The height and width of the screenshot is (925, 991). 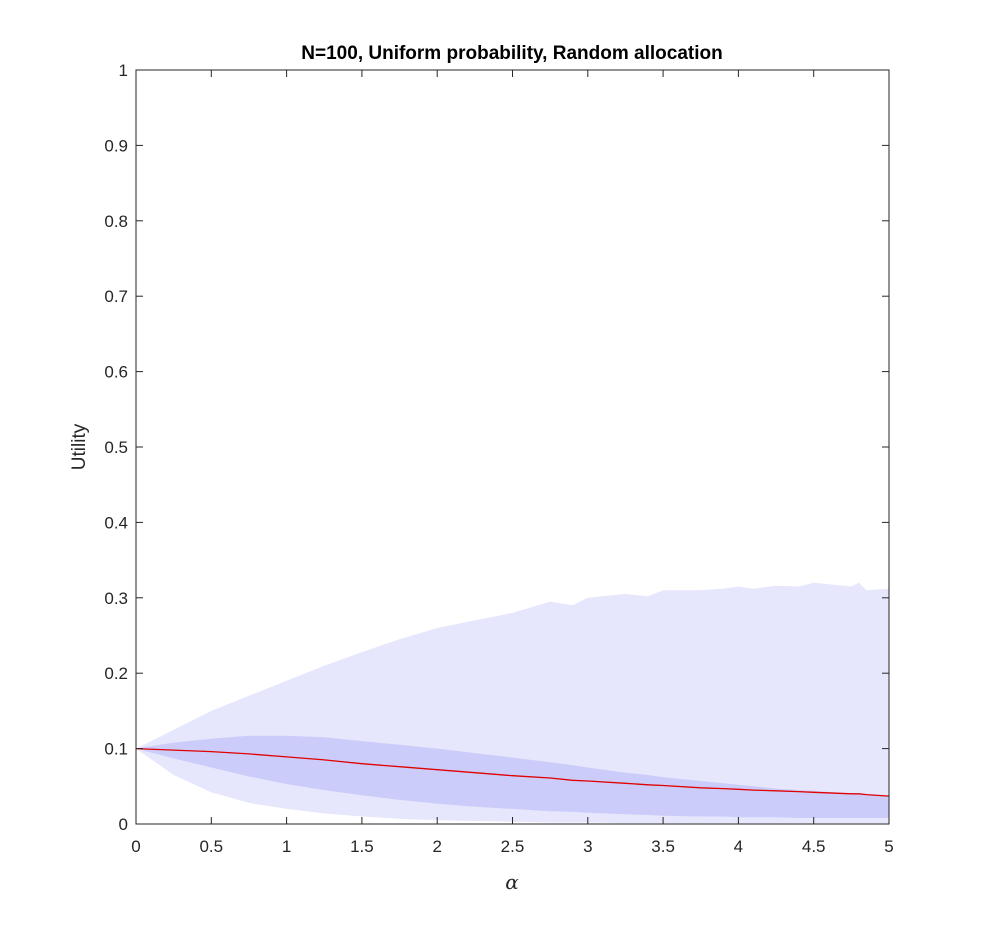 I want to click on y-tick-label: 0.2, so click(x=116, y=673).